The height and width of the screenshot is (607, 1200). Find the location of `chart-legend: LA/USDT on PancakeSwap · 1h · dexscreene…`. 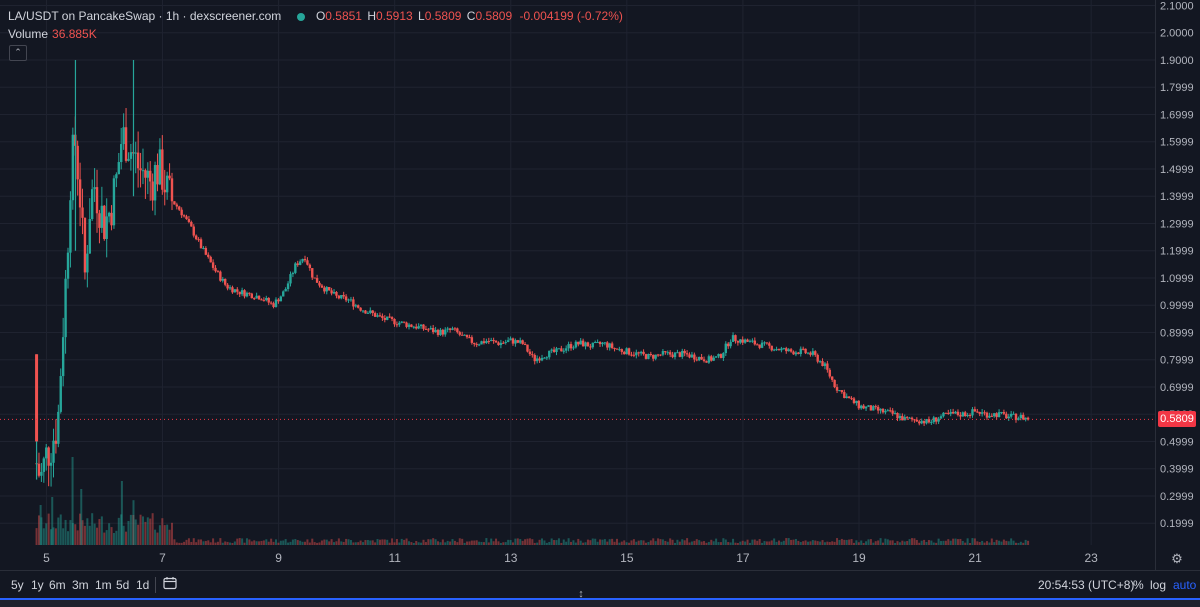

chart-legend: LA/USDT on PancakeSwap · 1h · dexscreene… is located at coordinates (315, 16).